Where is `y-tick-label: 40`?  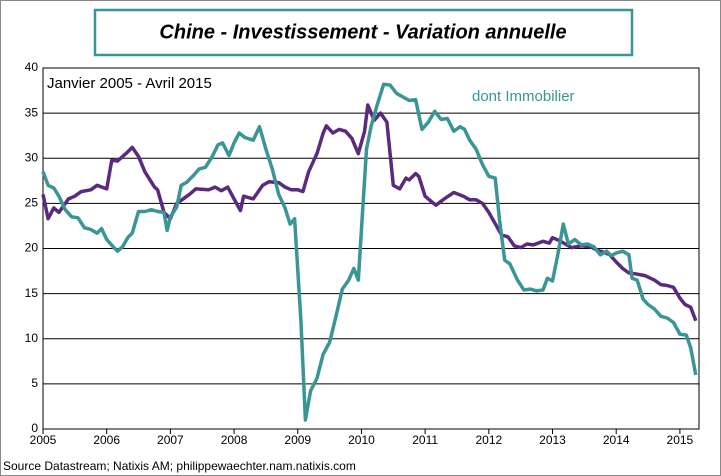 y-tick-label: 40 is located at coordinates (32, 67).